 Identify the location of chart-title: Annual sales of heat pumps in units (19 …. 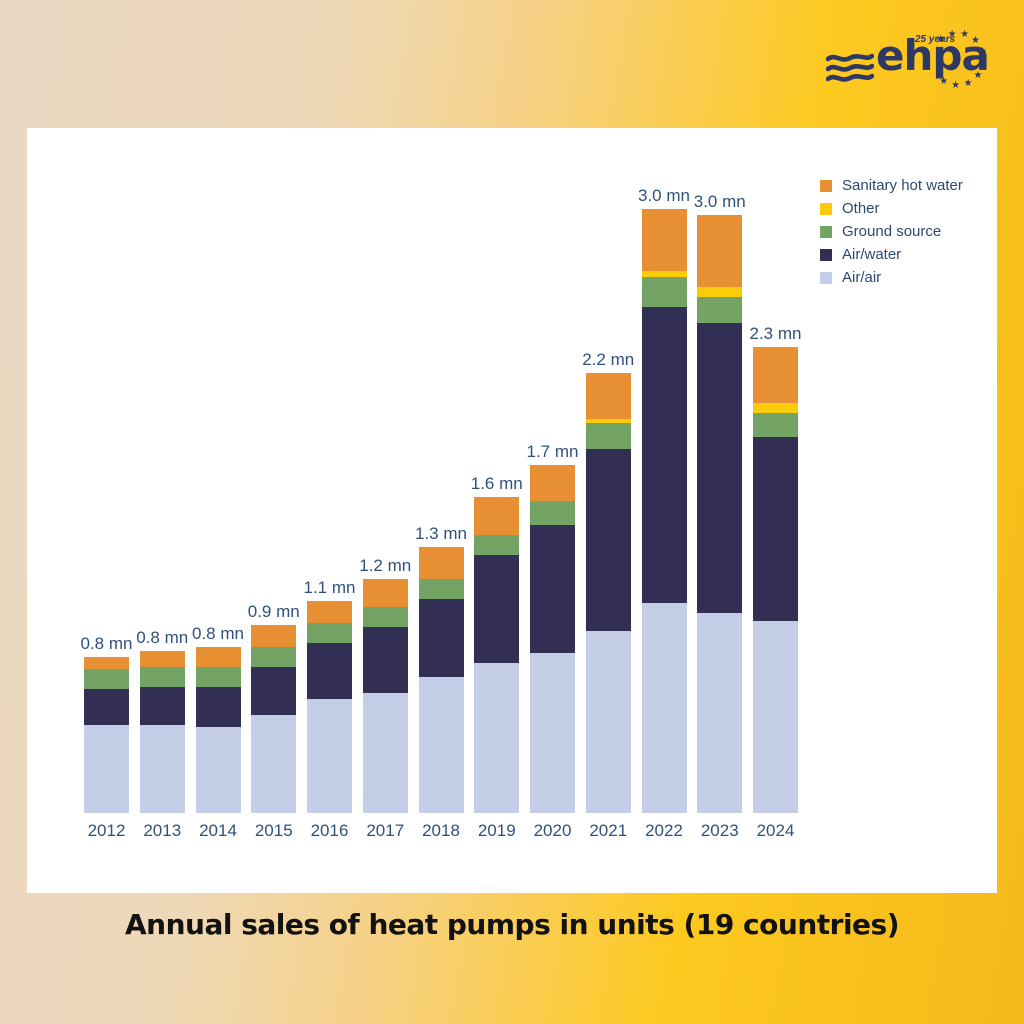
(512, 924).